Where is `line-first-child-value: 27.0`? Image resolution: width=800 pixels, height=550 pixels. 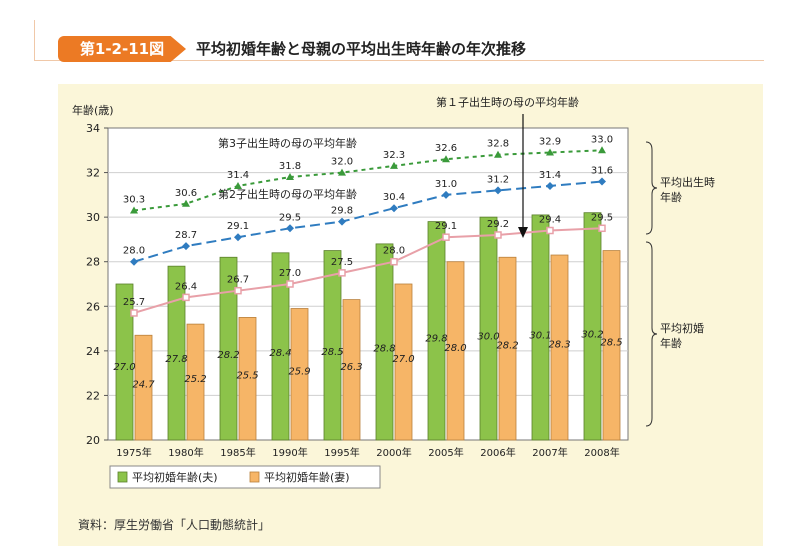 line-first-child-value: 27.0 is located at coordinates (290, 273).